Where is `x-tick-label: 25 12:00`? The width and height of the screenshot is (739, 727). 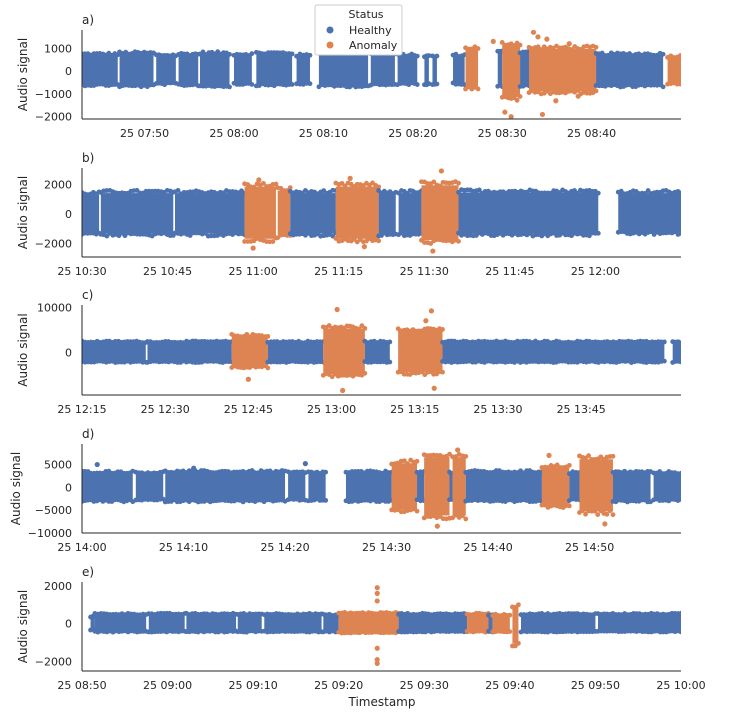
x-tick-label: 25 12:00 is located at coordinates (595, 271).